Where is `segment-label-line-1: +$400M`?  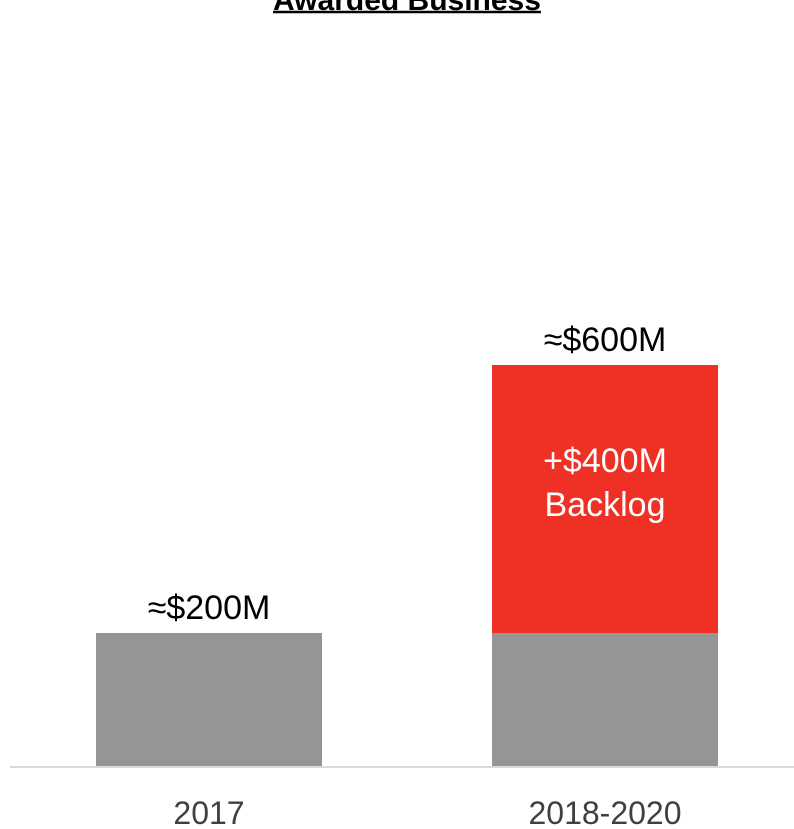
segment-label-line-1: +$400M is located at coordinates (605, 461).